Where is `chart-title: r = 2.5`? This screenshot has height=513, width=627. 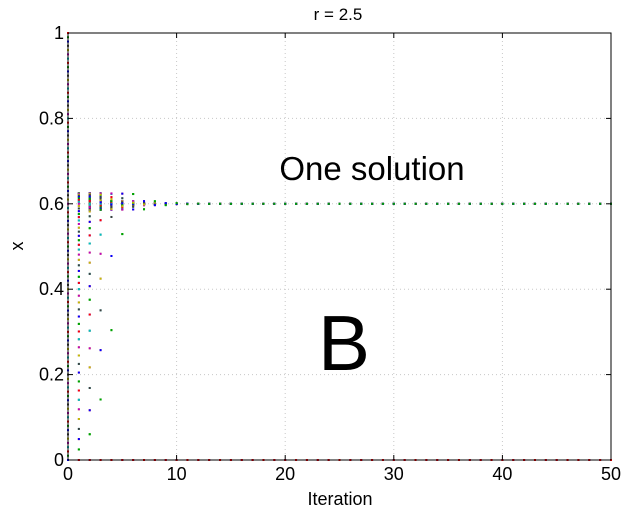 chart-title: r = 2.5 is located at coordinates (338, 14).